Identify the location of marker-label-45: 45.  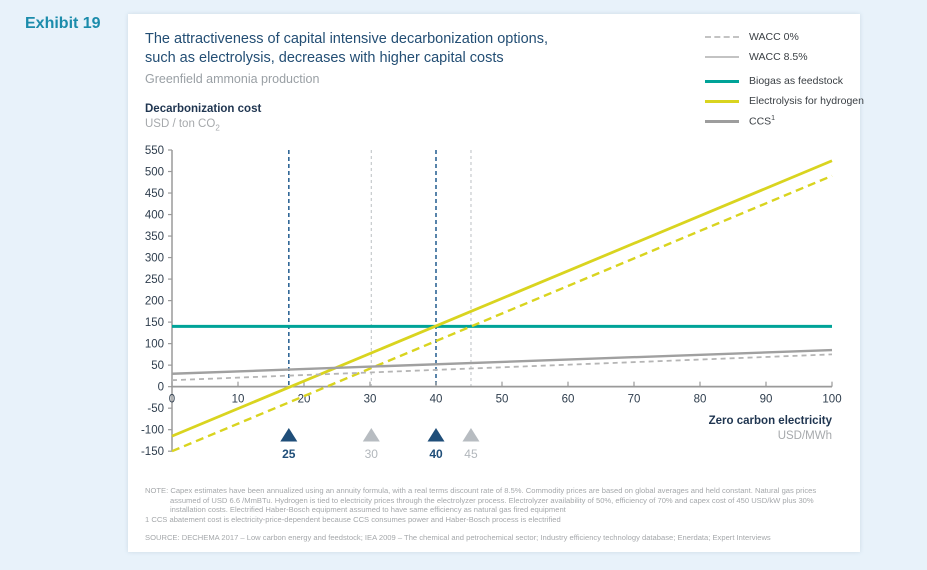
(471, 454).